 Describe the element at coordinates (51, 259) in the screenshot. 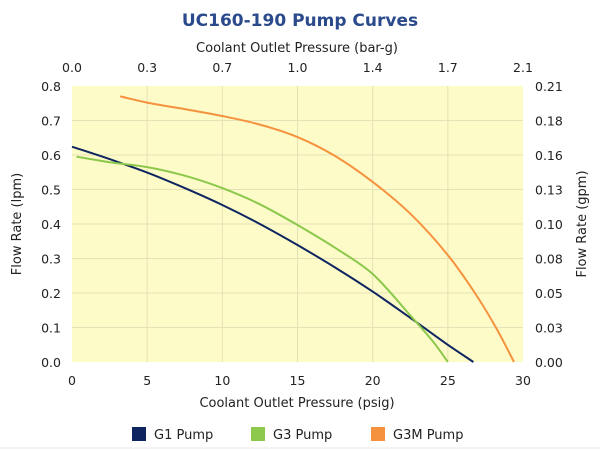

I see `y-tick-label: 0.3` at that location.